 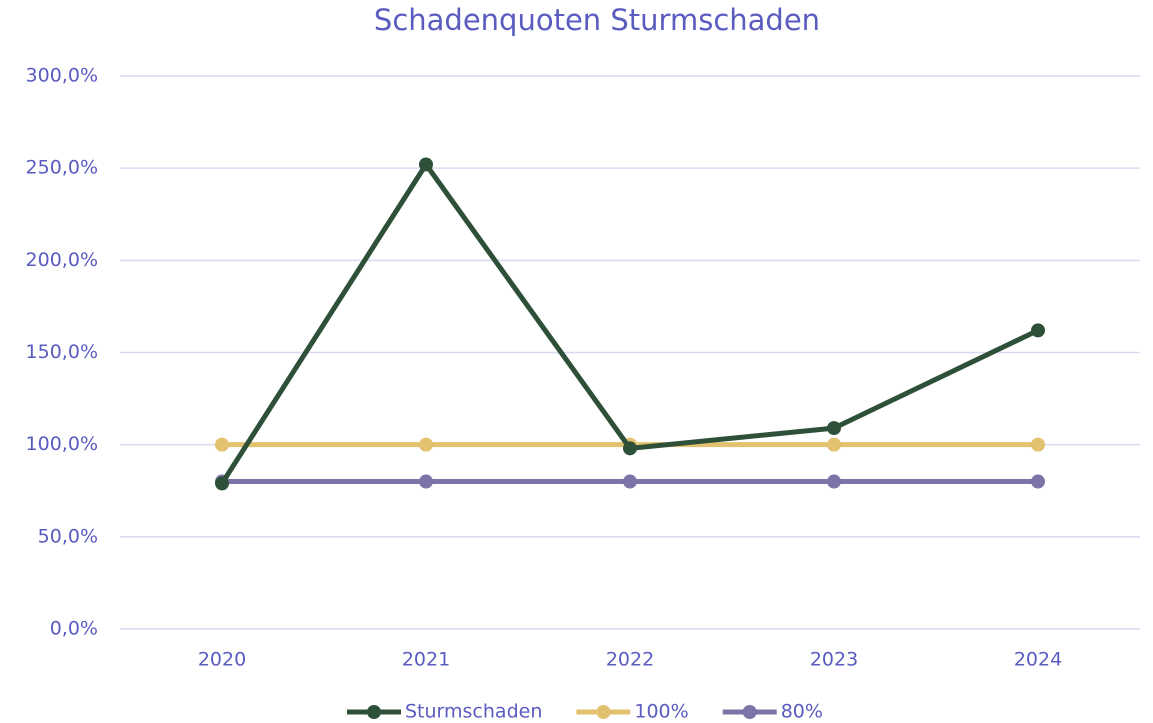 I want to click on legend-label: 100%, so click(x=661, y=712).